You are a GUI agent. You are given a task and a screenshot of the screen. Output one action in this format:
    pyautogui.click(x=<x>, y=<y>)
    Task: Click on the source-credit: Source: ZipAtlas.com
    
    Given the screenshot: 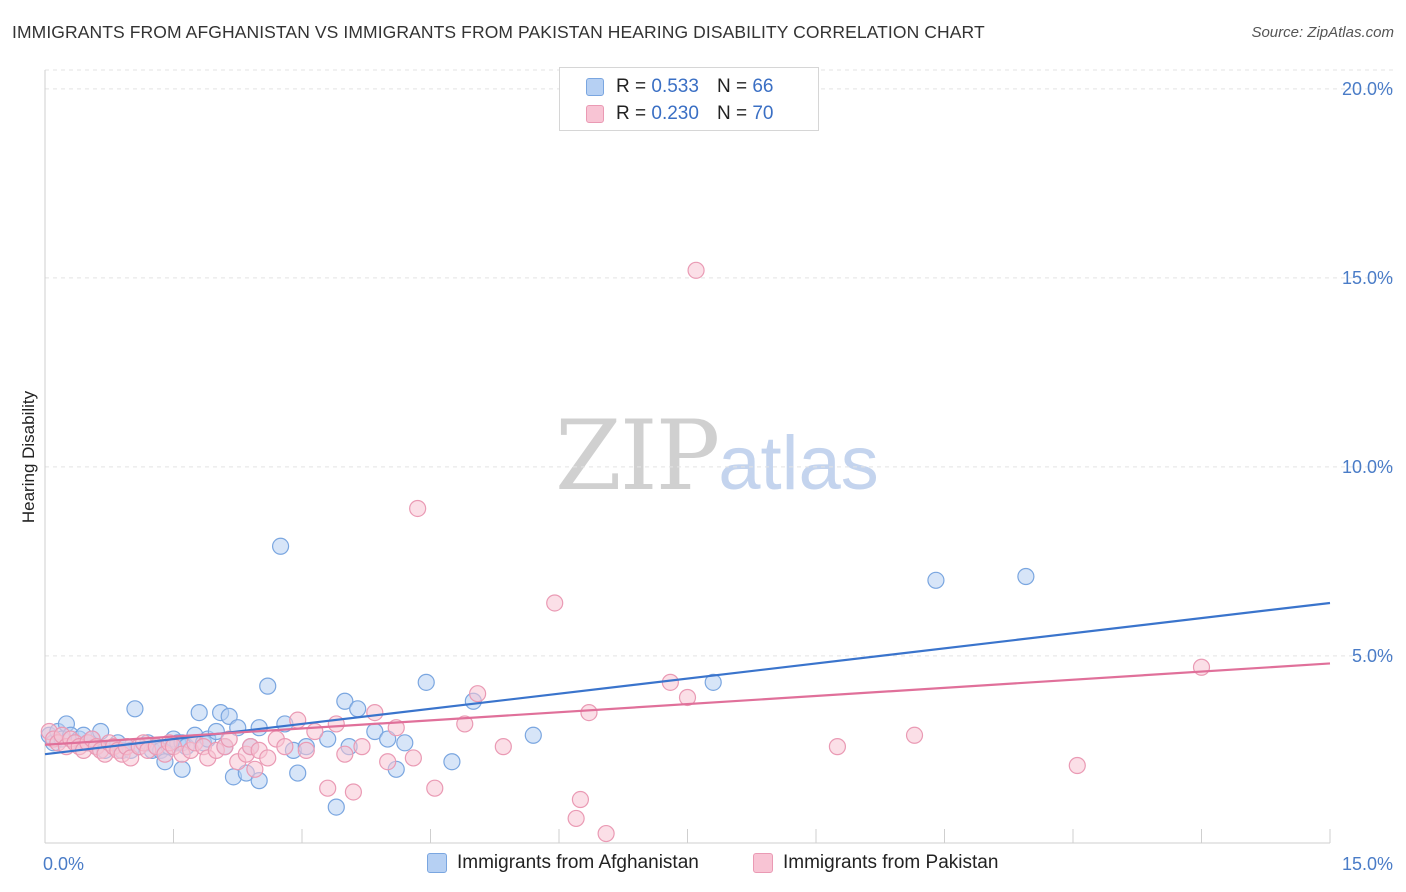 What is the action you would take?
    pyautogui.click(x=1322, y=32)
    